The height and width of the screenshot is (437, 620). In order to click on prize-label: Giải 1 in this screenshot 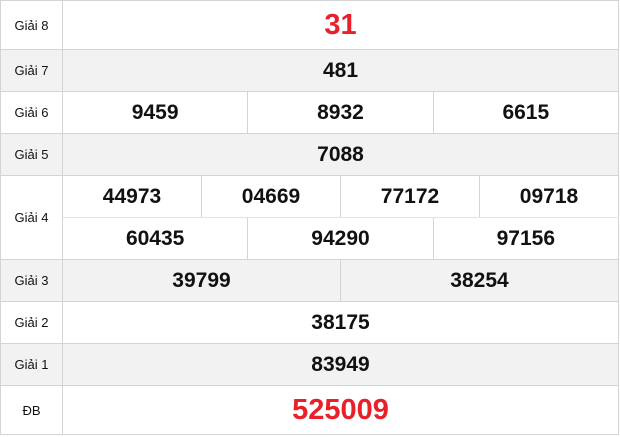, I will do `click(32, 364)`.